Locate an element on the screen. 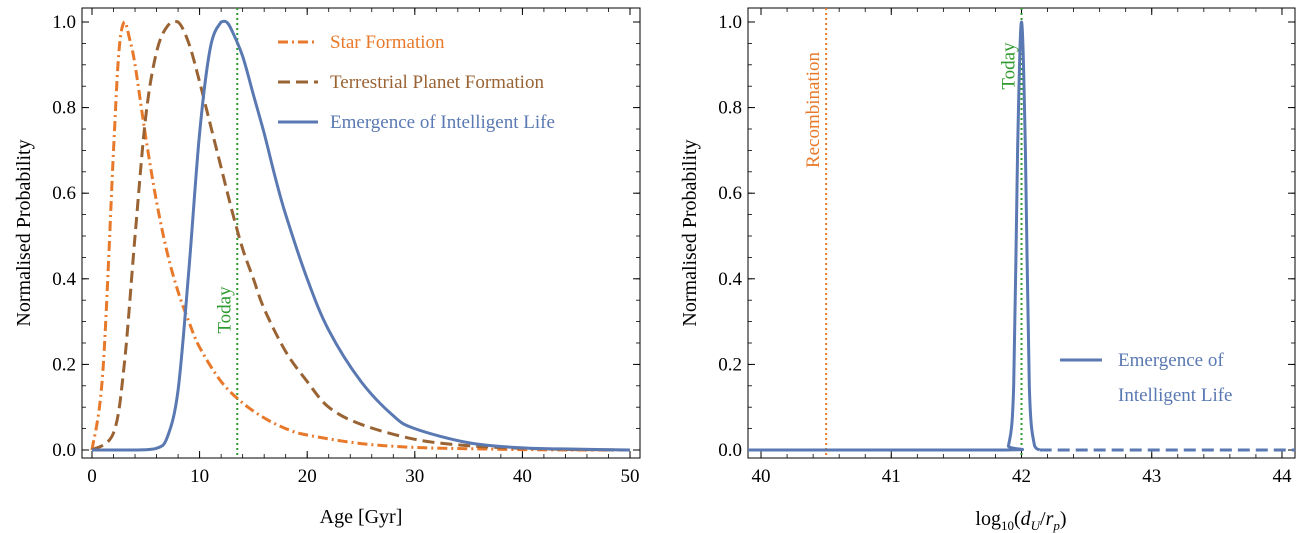 The width and height of the screenshot is (1304, 533). right-y-tick-label: 0.4 is located at coordinates (730, 279).